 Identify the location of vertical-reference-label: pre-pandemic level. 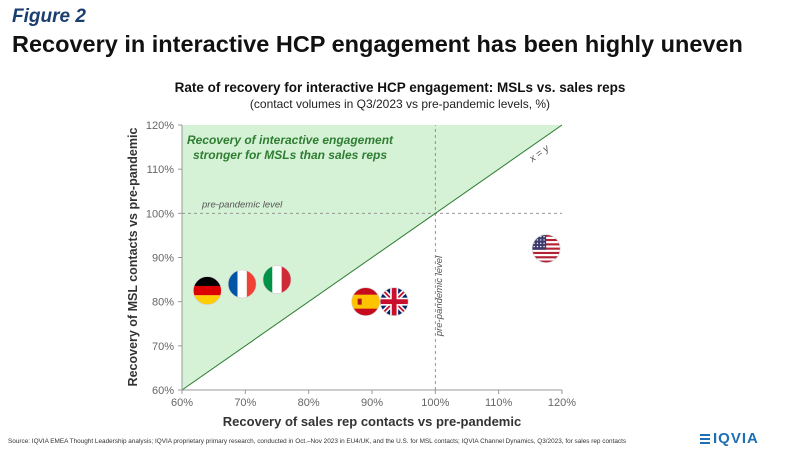
(439, 296).